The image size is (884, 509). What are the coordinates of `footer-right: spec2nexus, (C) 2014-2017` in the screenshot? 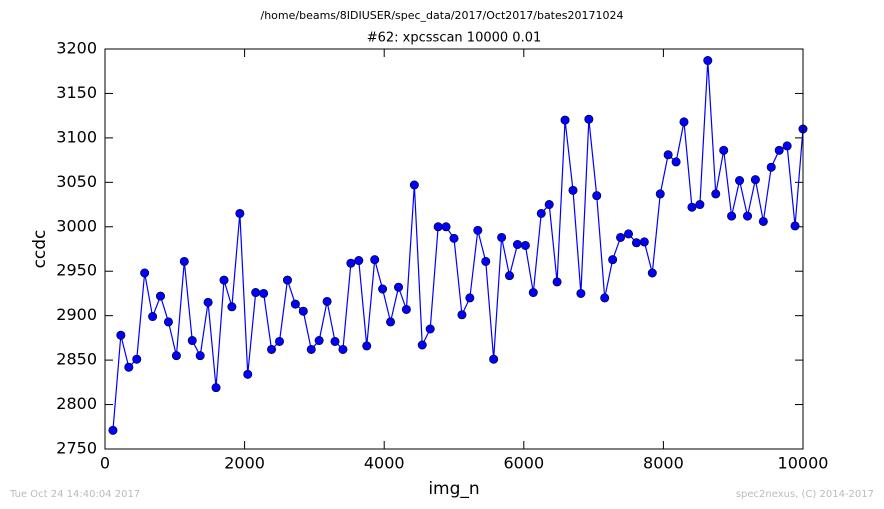 It's located at (805, 494).